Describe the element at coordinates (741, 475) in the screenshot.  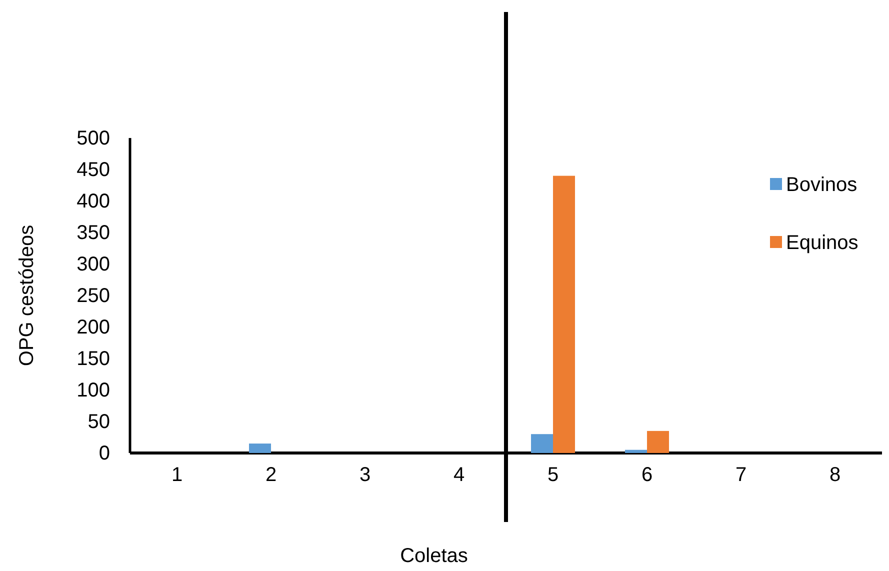
I see `x-tick-label: 7` at that location.